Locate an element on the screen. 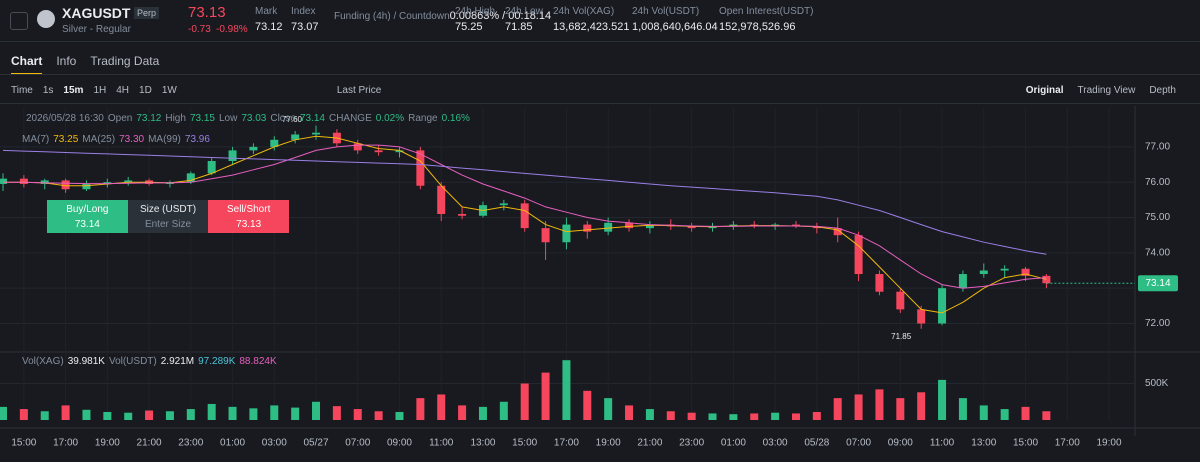 The height and width of the screenshot is (462, 1200). tab: Chart is located at coordinates (27, 64).